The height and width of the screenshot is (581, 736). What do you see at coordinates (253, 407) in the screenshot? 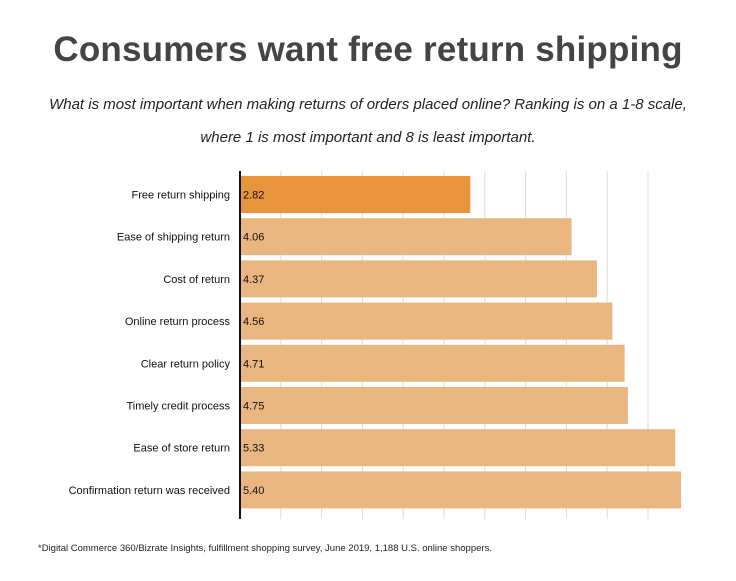
I see `data-label: 4.75` at bounding box center [253, 407].